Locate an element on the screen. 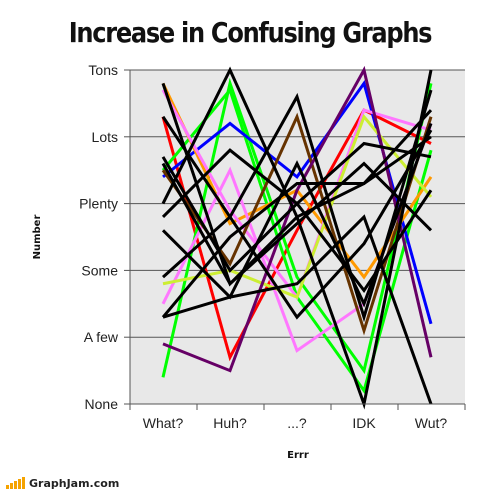 This screenshot has height=493, width=500. y-axis-label: Number is located at coordinates (37, 237).